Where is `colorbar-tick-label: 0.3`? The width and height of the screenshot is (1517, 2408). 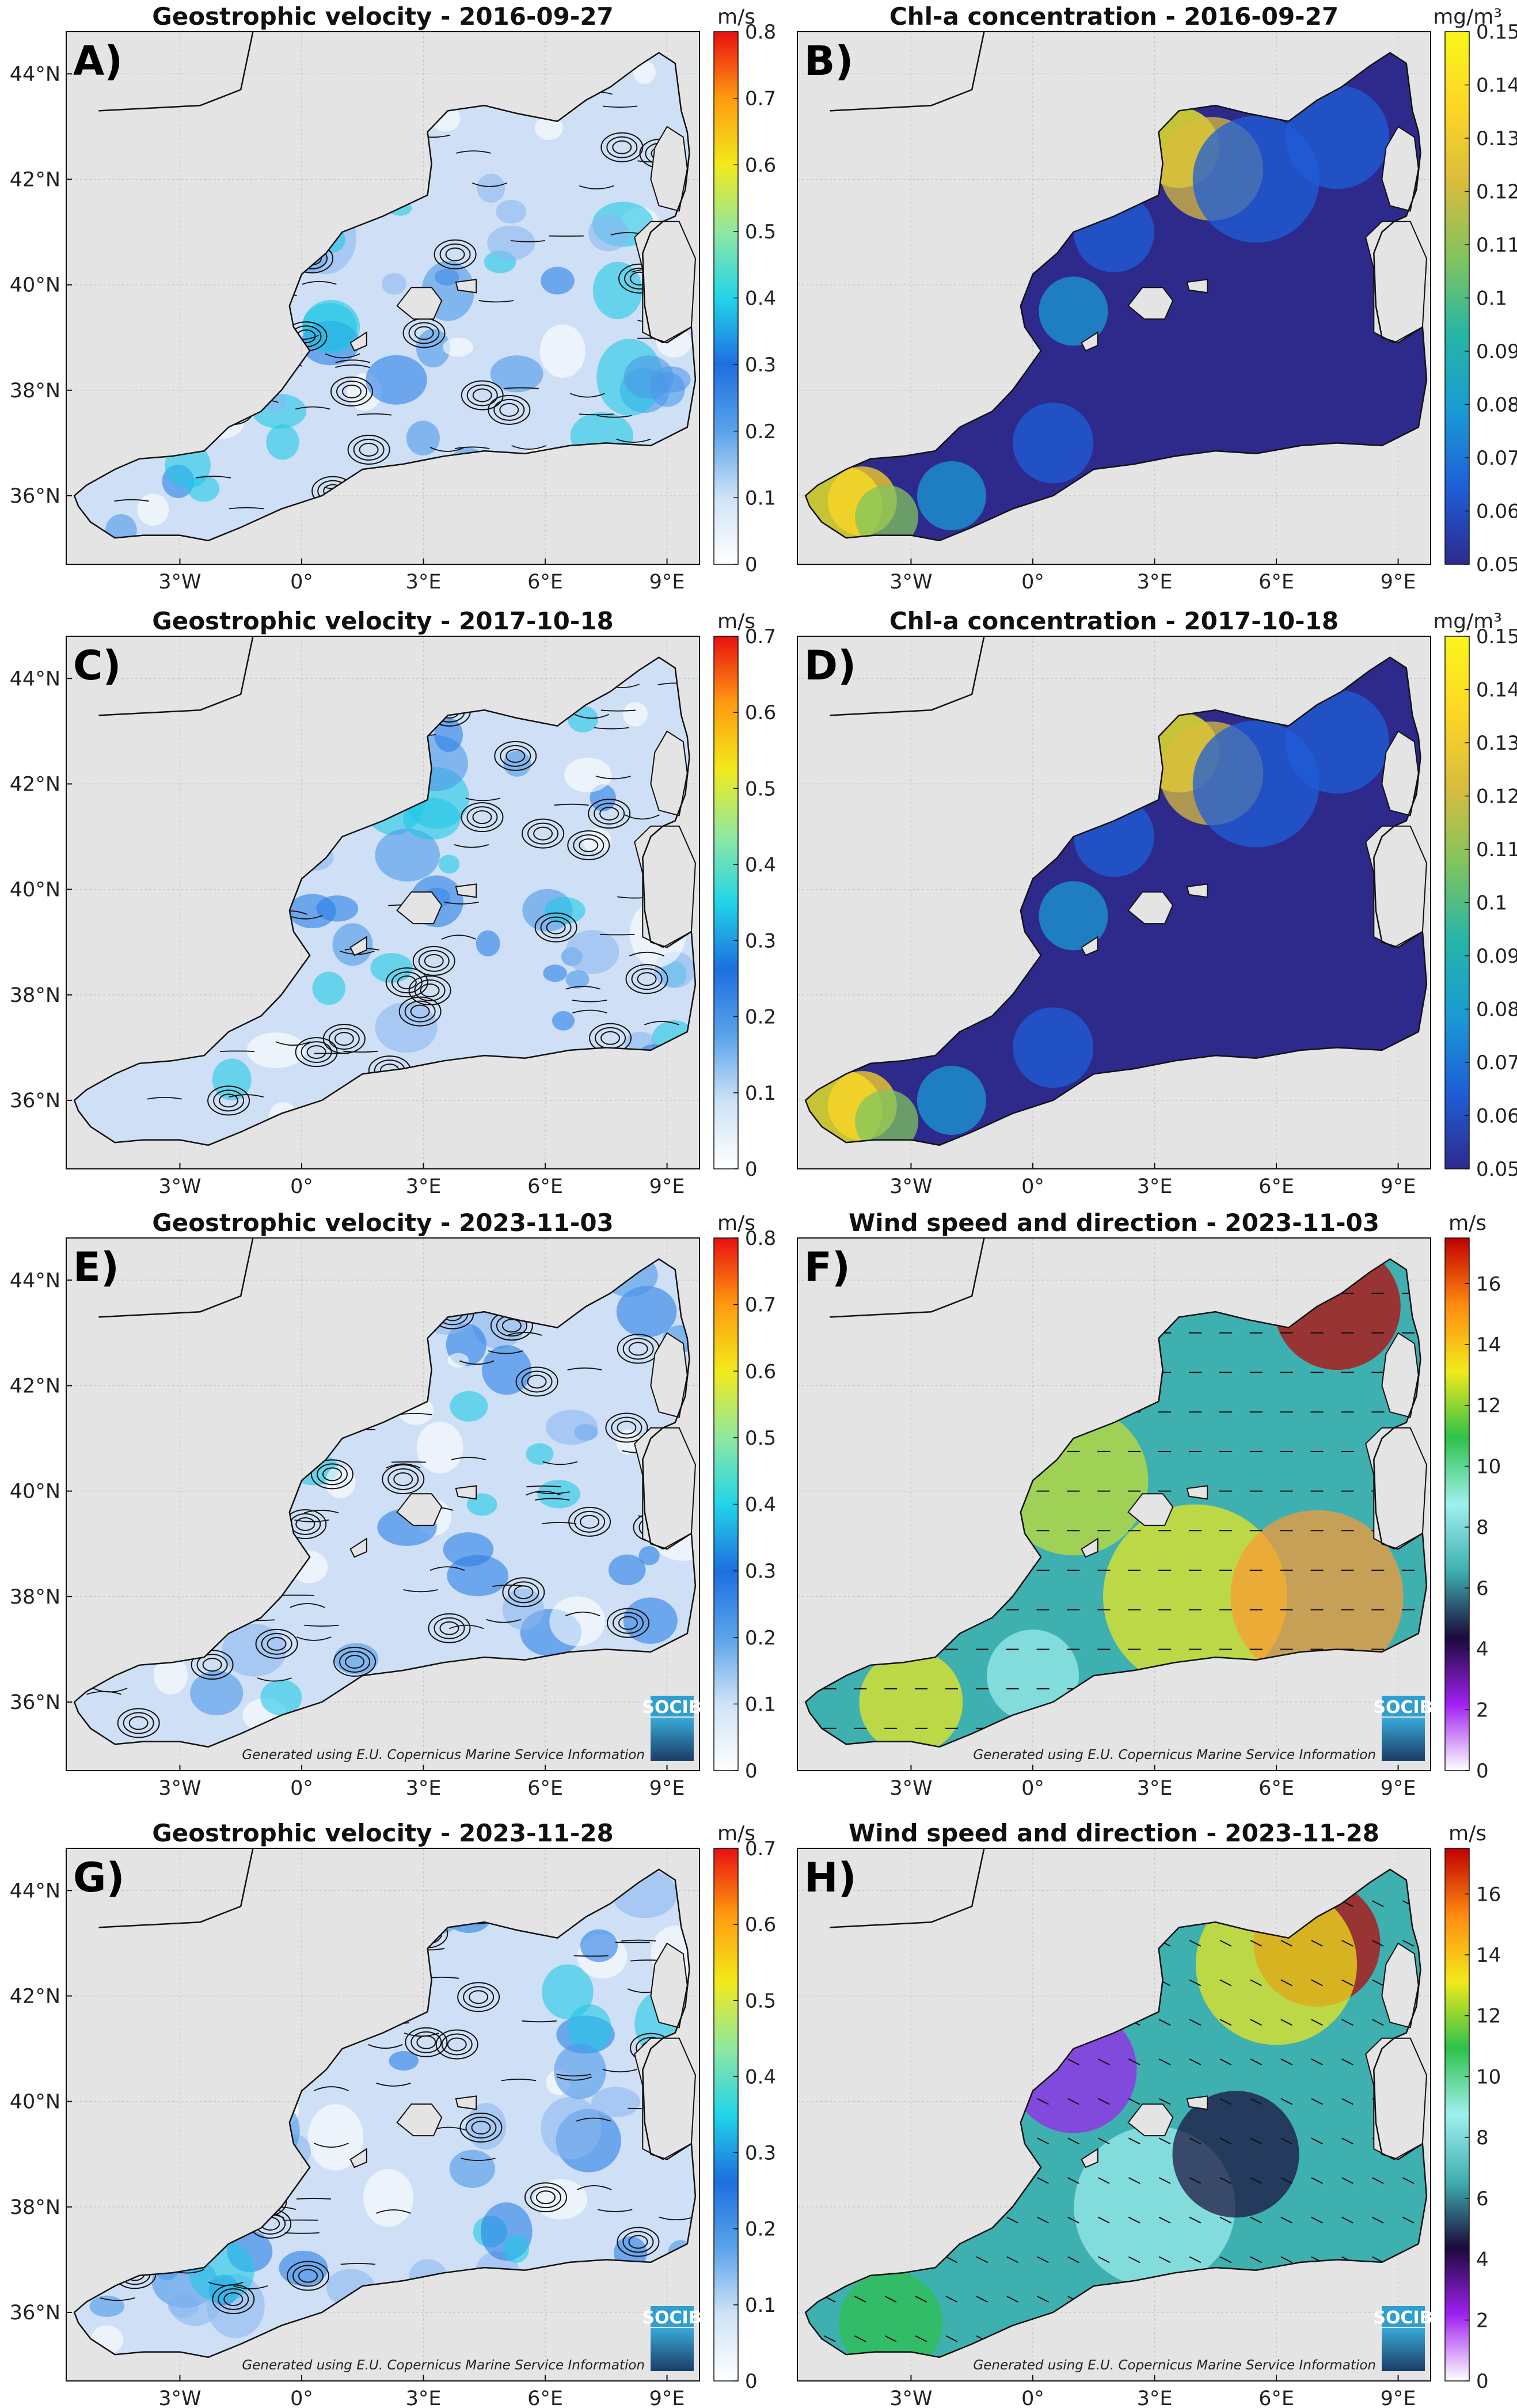
colorbar-tick-label: 0.3 is located at coordinates (760, 2153).